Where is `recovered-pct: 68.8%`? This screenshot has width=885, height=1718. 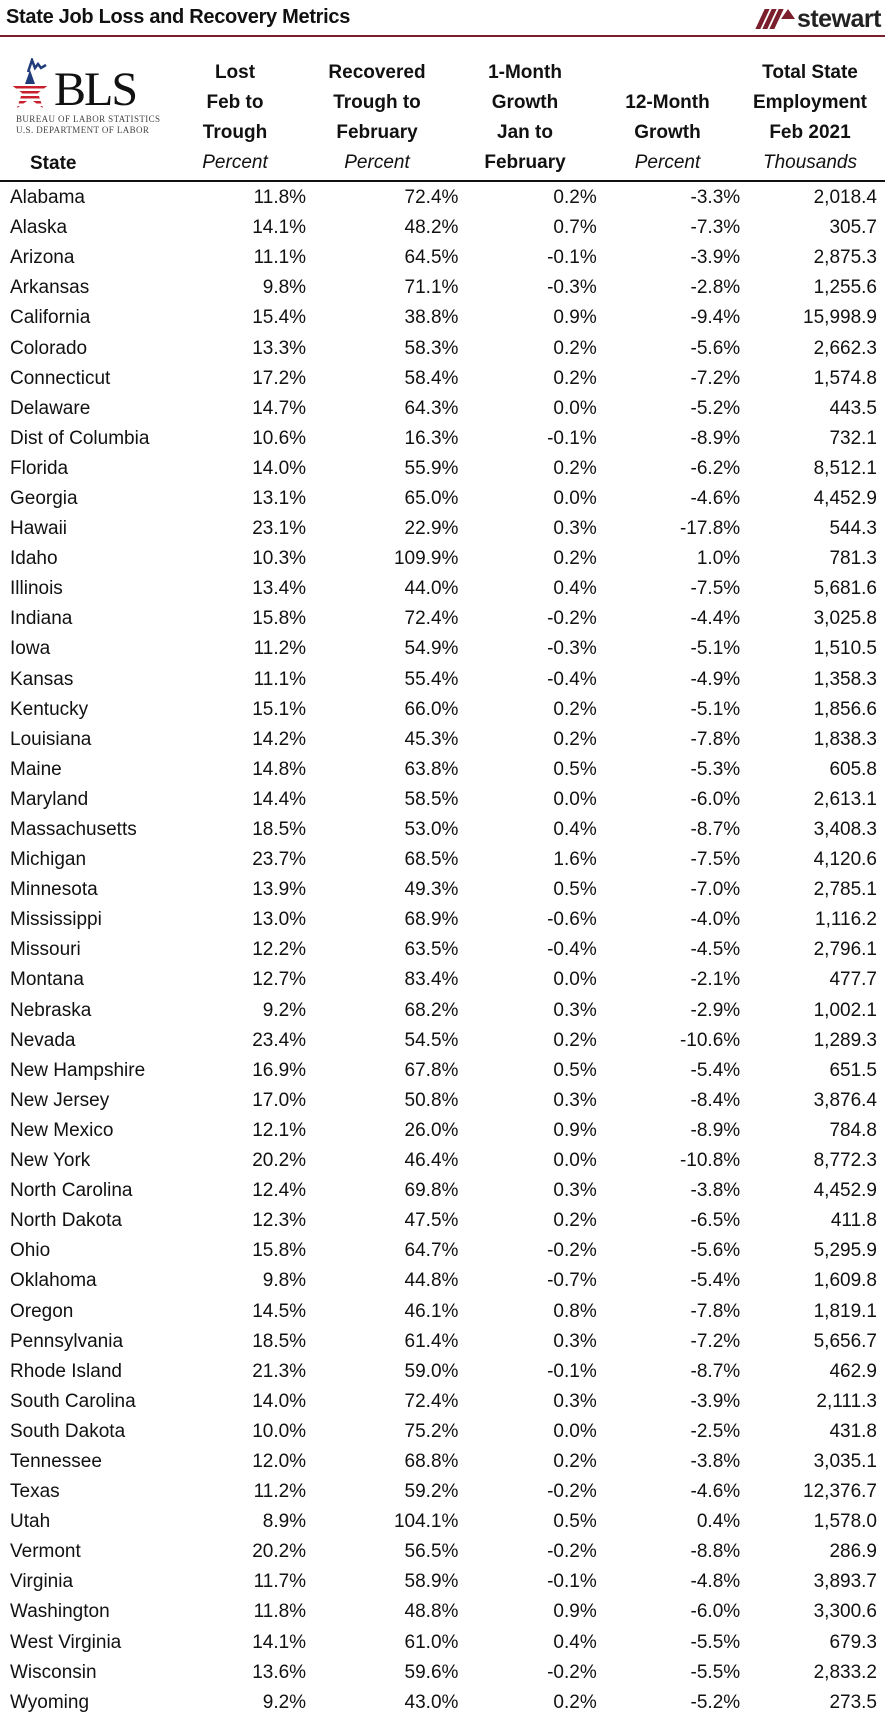 recovered-pct: 68.8% is located at coordinates (431, 1461).